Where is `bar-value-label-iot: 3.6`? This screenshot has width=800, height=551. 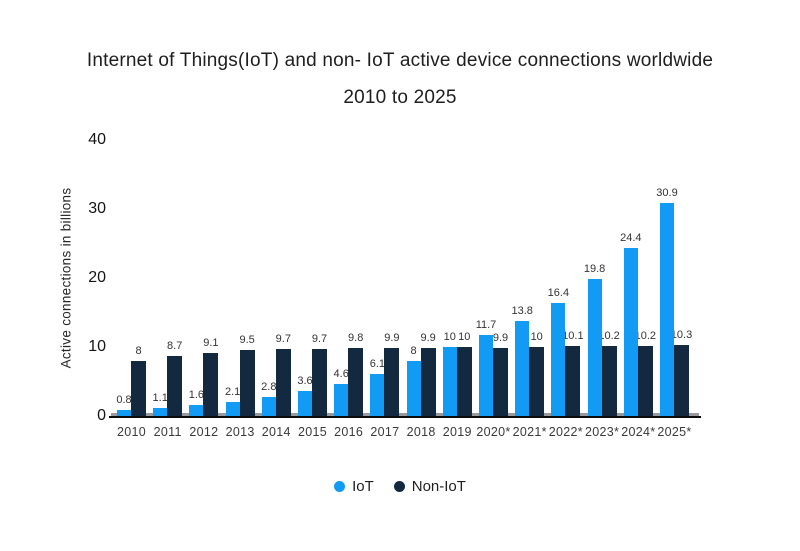
bar-value-label-iot: 3.6 is located at coordinates (305, 381).